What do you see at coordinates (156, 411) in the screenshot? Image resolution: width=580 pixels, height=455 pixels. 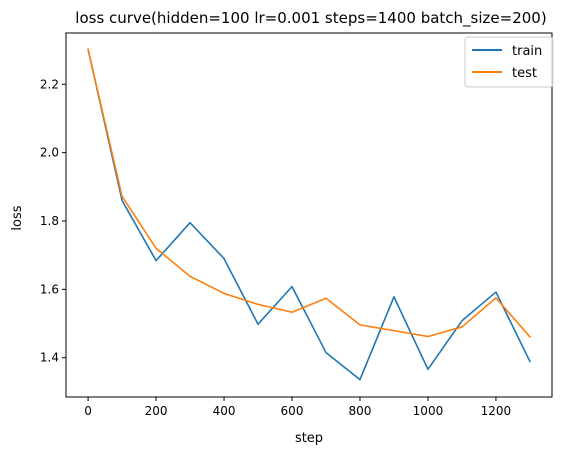 I see `x-tick-label: 200` at bounding box center [156, 411].